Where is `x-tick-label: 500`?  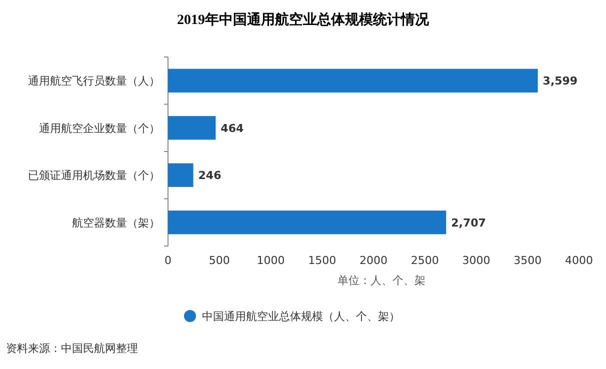
x-tick-label: 500 is located at coordinates (219, 260).